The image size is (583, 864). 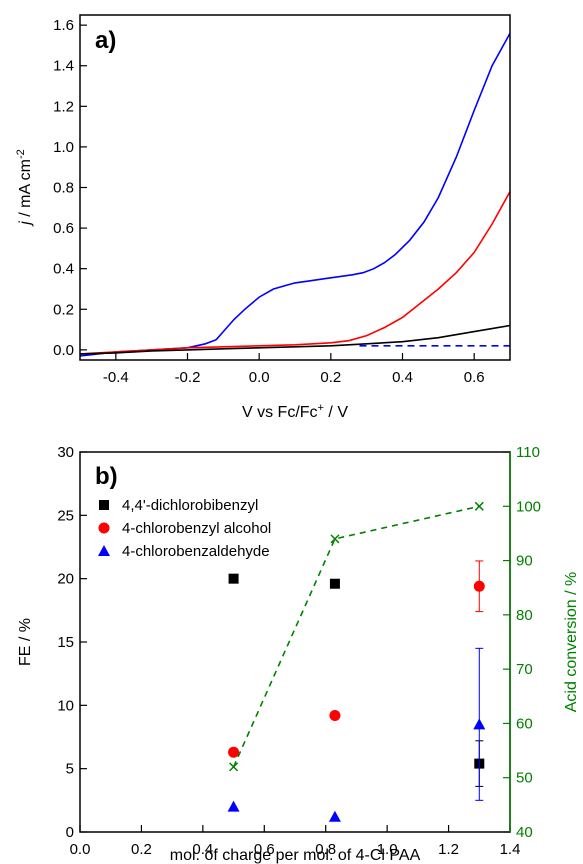 I want to click on panel-a-label: a), so click(x=105, y=40).